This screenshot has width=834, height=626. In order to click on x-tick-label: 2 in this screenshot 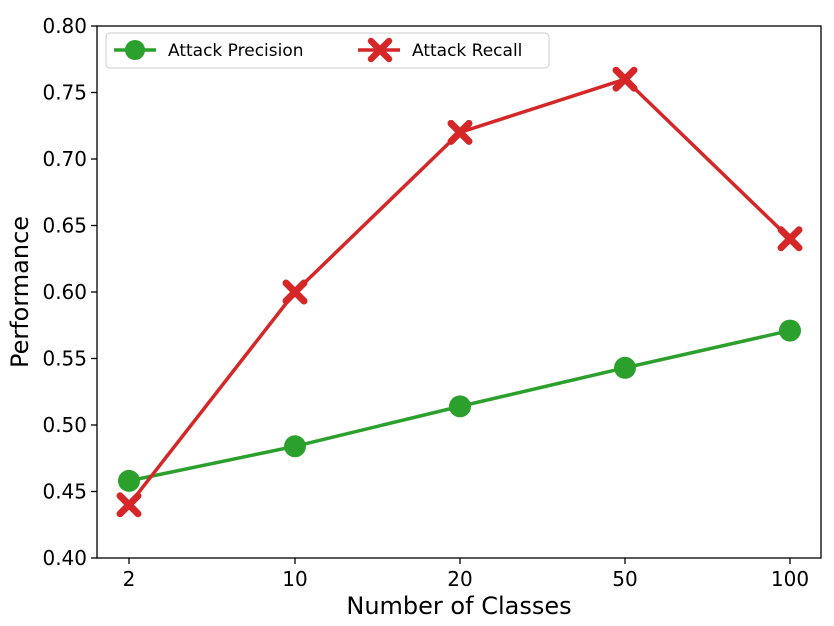, I will do `click(129, 579)`.